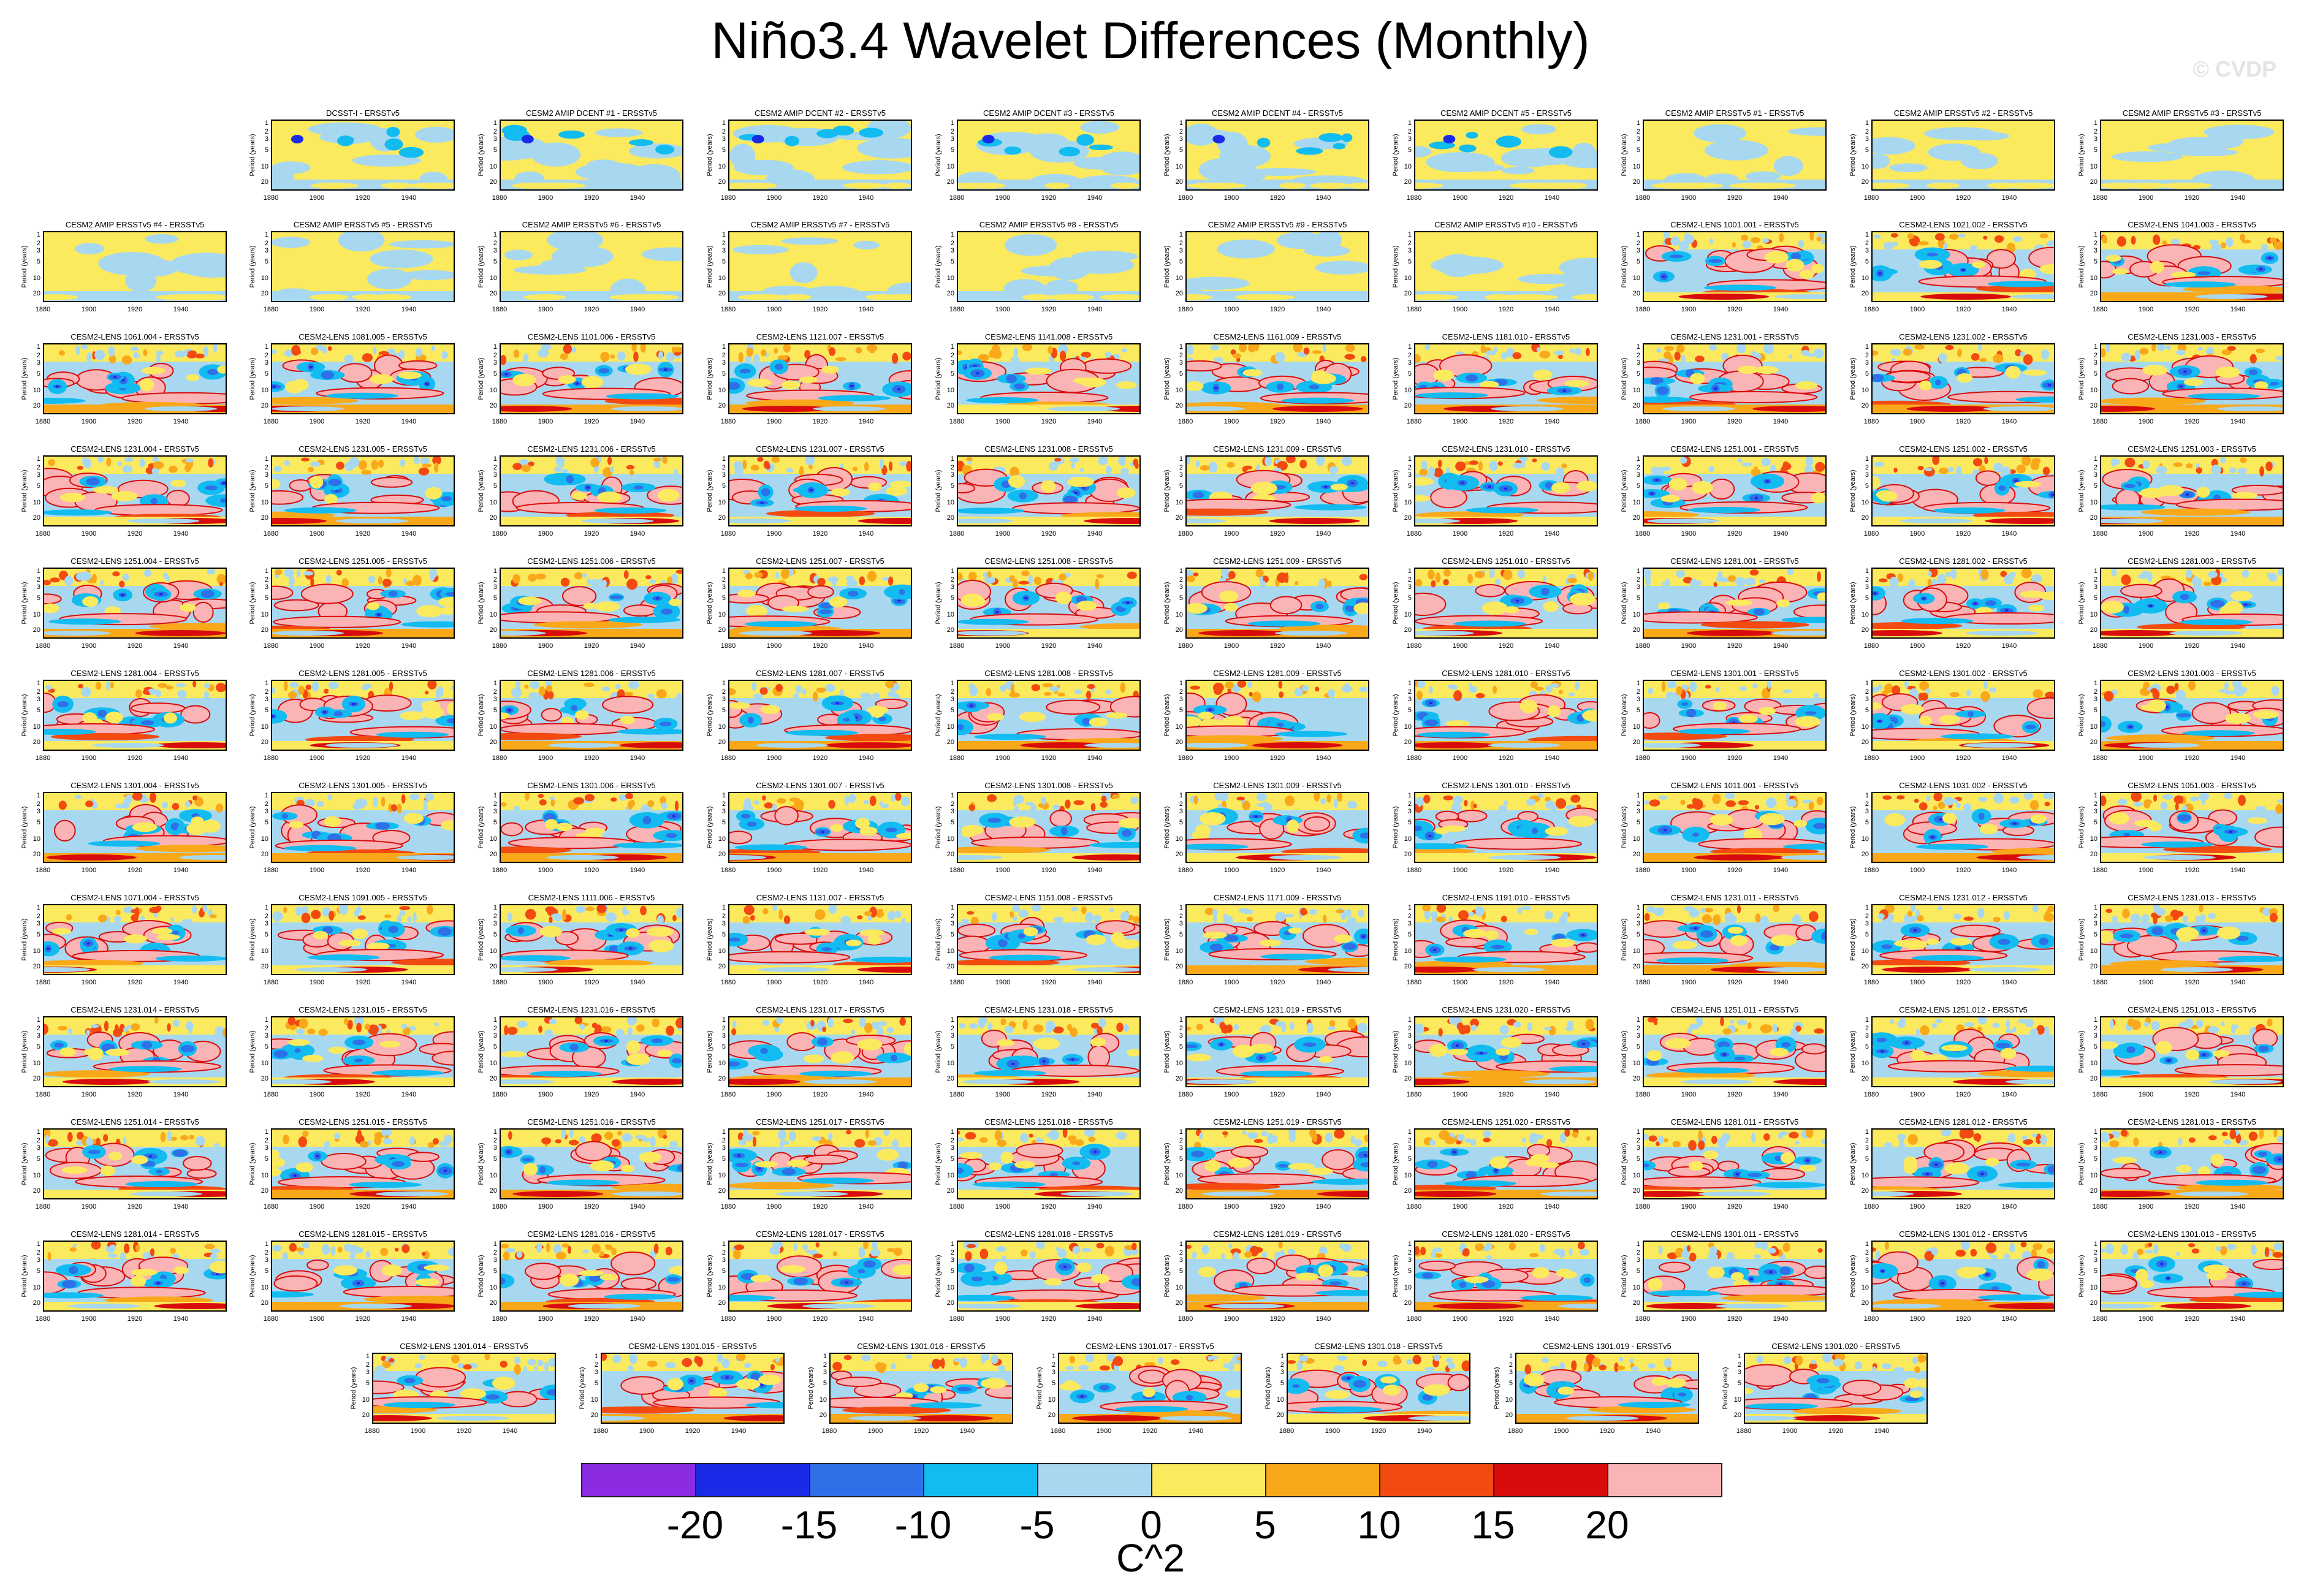  I want to click on panel-title: CESM2 AMIP ERSSTv5 #5 - ERSSTv5, so click(363, 224).